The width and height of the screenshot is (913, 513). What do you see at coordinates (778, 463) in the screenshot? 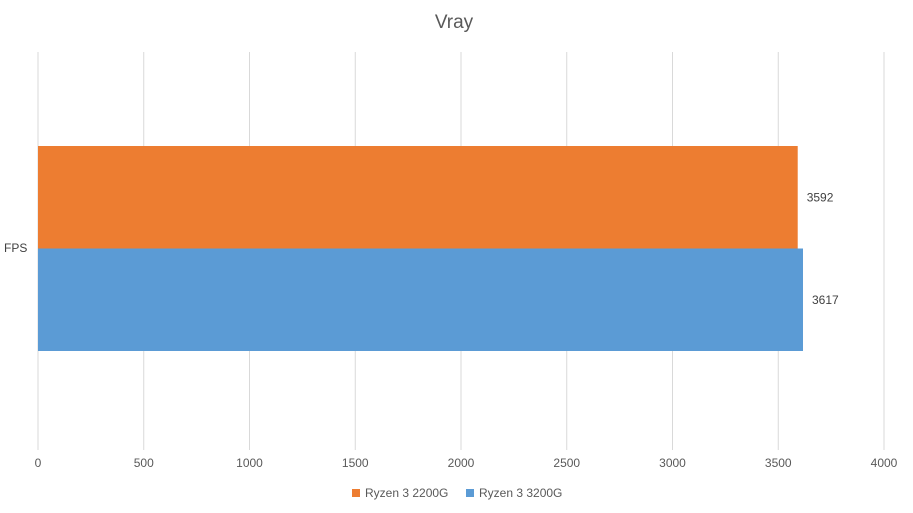
I see `x-tick-label: 3500` at bounding box center [778, 463].